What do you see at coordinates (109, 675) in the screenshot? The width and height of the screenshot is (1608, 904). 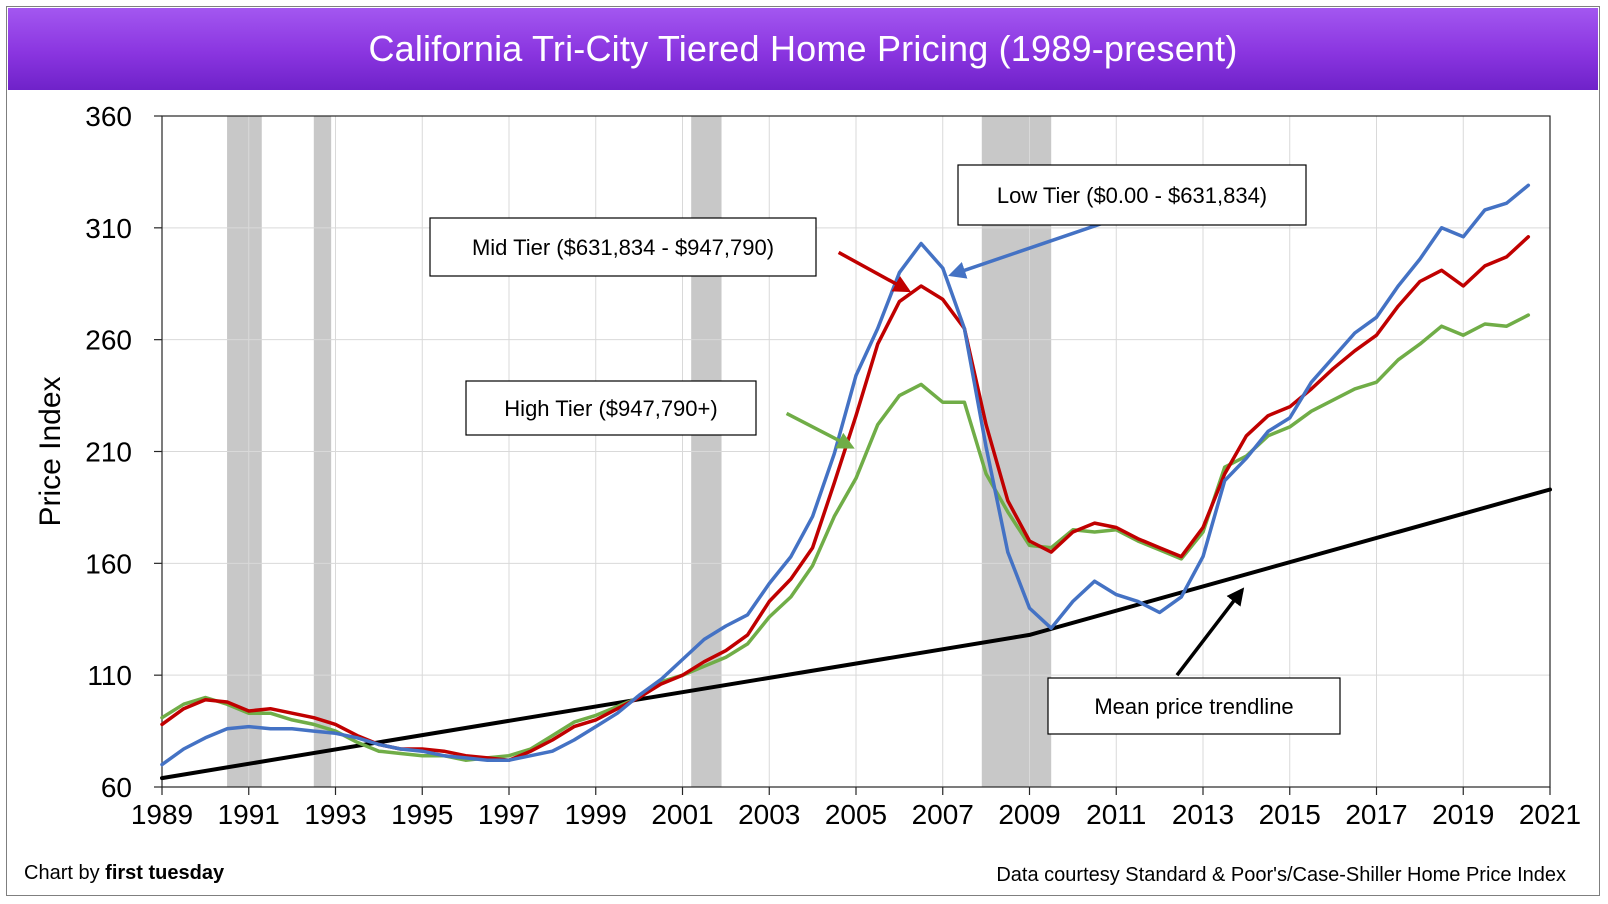 I see `y-tick-label: 110` at bounding box center [109, 675].